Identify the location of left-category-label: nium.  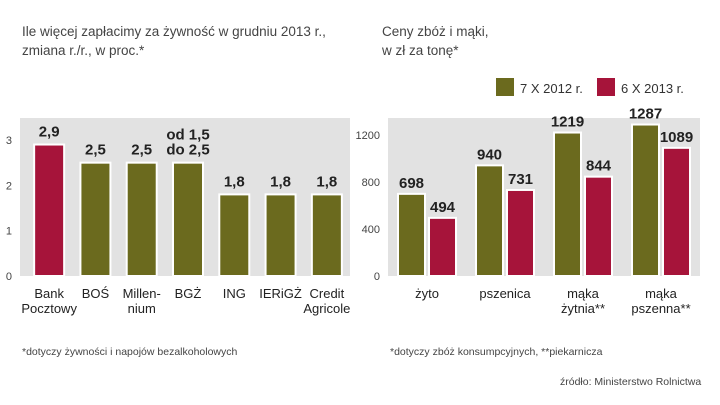
(142, 308).